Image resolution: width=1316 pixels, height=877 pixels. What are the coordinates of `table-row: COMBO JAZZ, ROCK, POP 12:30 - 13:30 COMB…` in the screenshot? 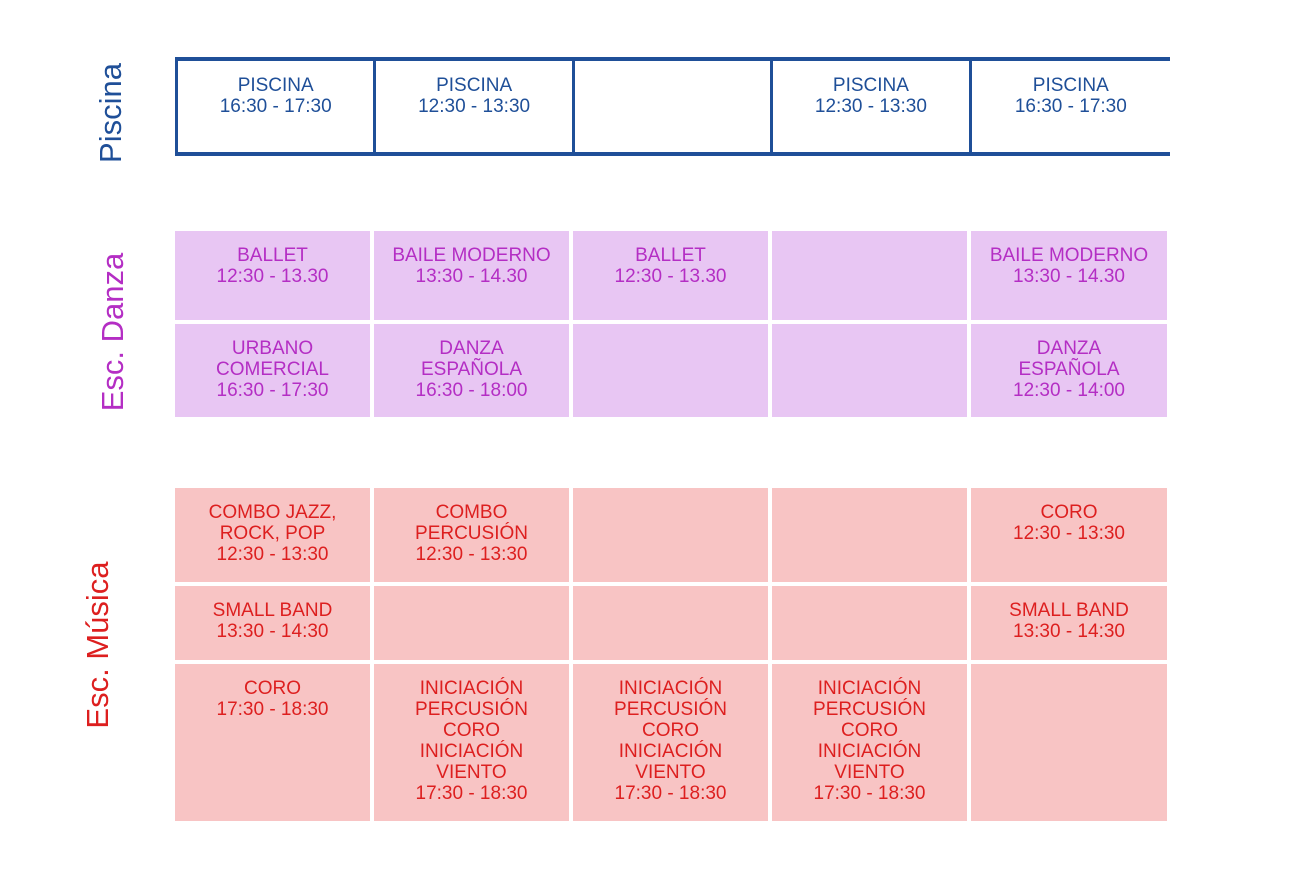 It's located at (671, 535).